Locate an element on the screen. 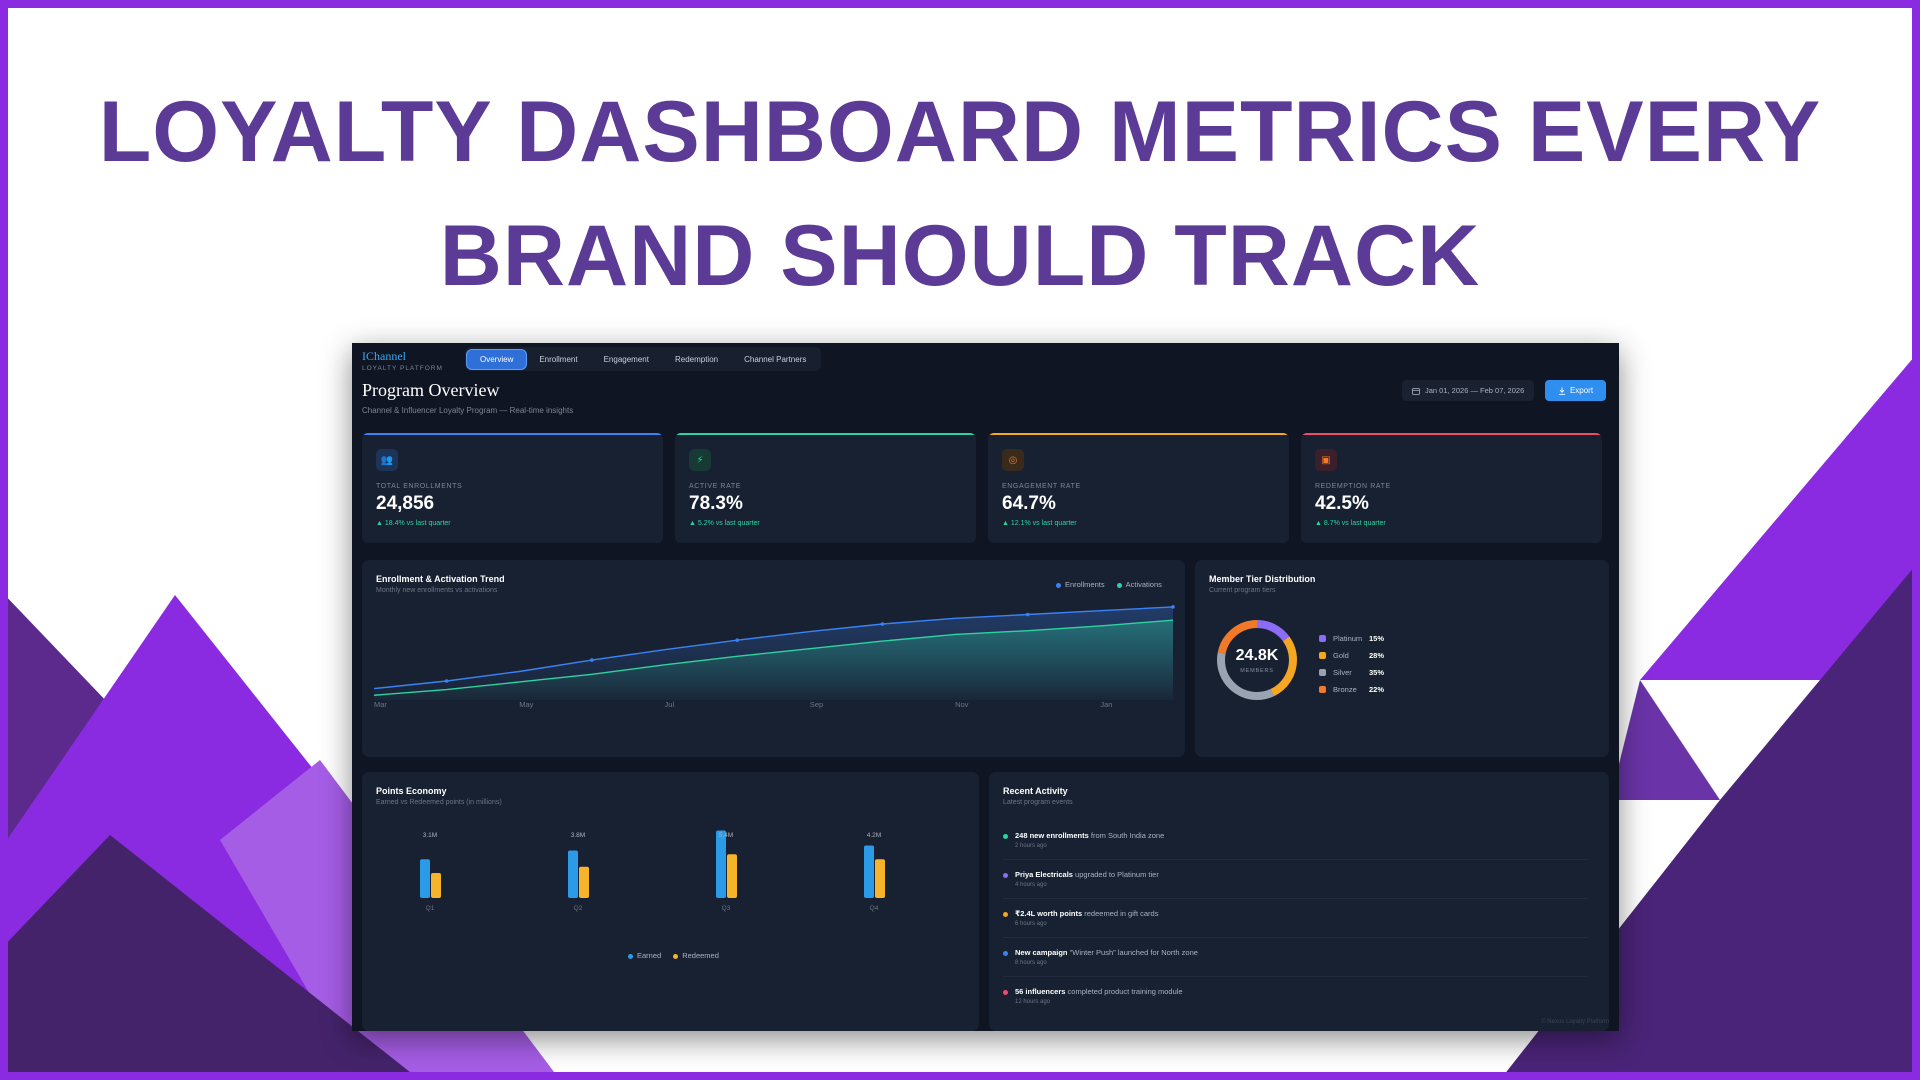 The height and width of the screenshot is (1080, 1920). tier-legend: Platinum 15% Gold 28% Silver 35% Bronze 22% is located at coordinates (1351, 664).